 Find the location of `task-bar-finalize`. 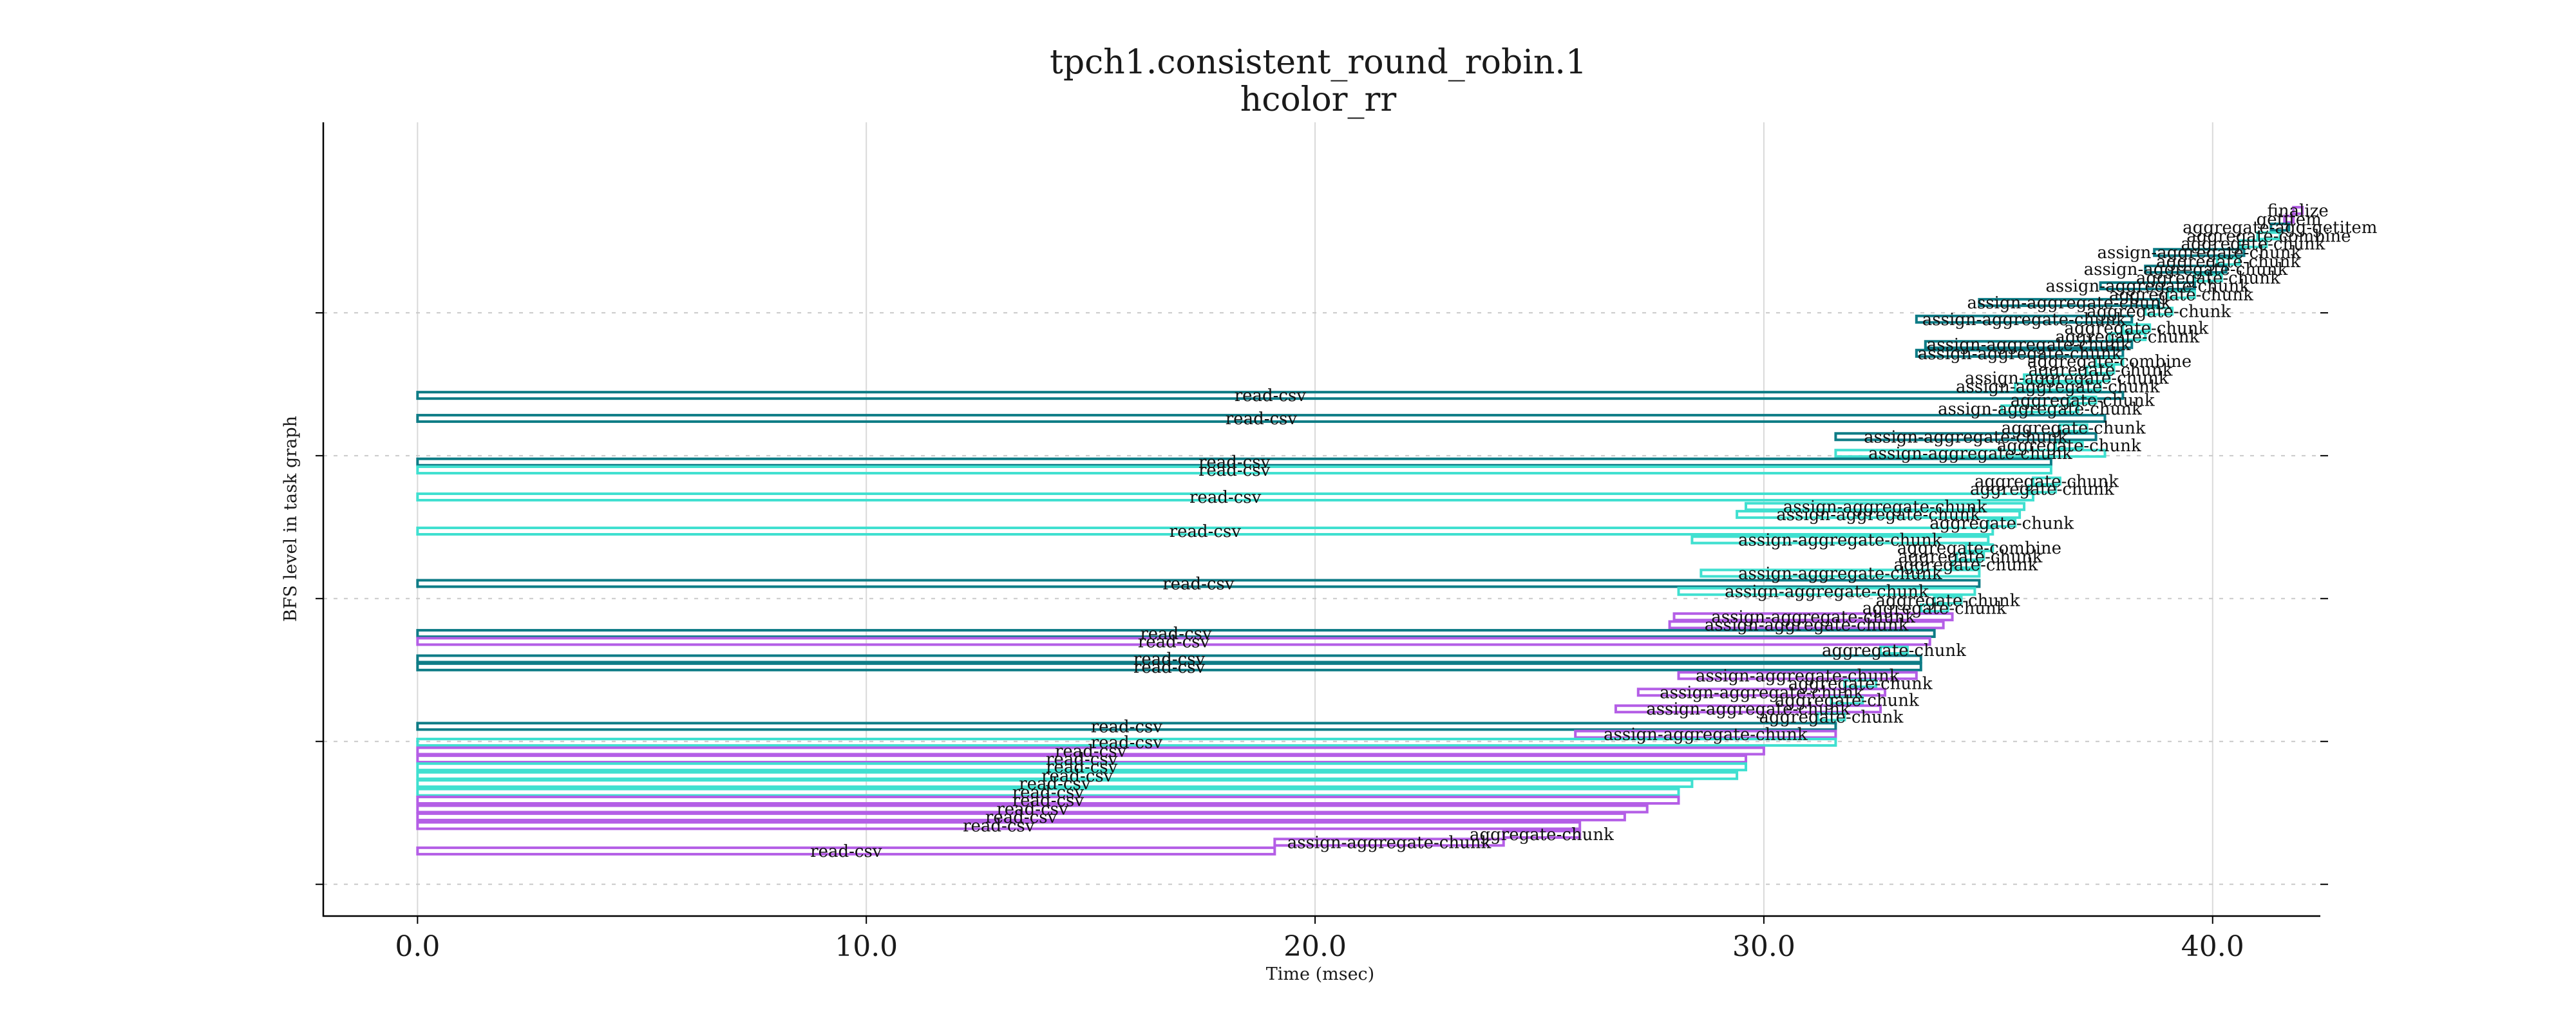

task-bar-finalize is located at coordinates (2298, 210).